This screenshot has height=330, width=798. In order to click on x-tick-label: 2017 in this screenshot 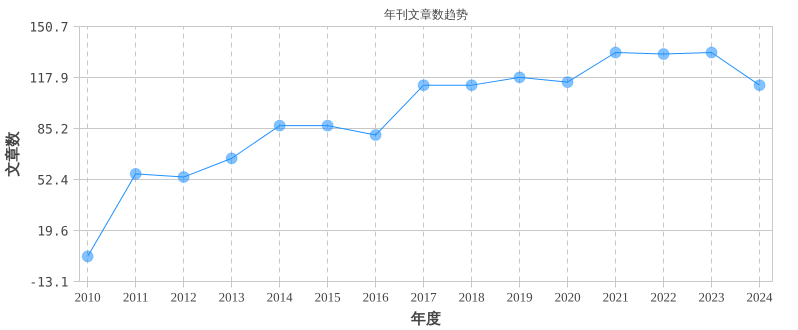, I will do `click(424, 297)`.